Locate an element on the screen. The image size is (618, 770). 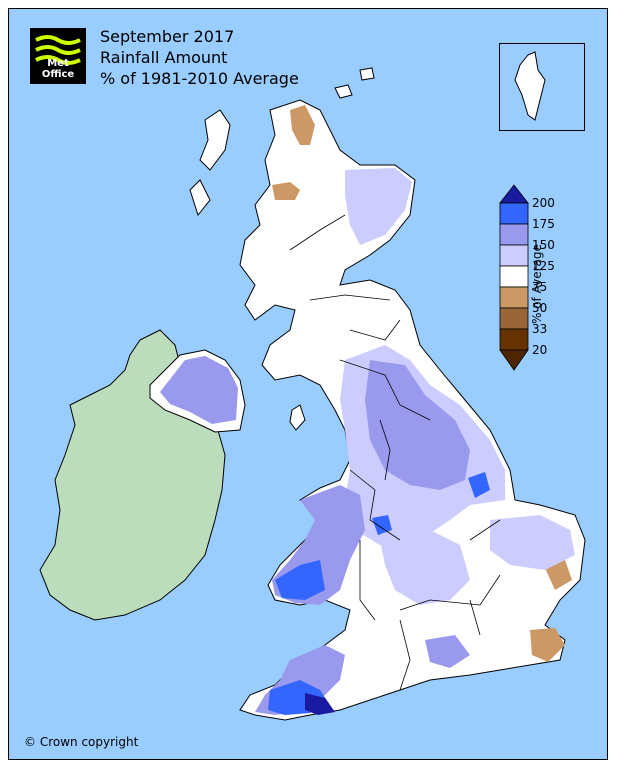
copyright-text: © Crown copyright is located at coordinates (81, 742).